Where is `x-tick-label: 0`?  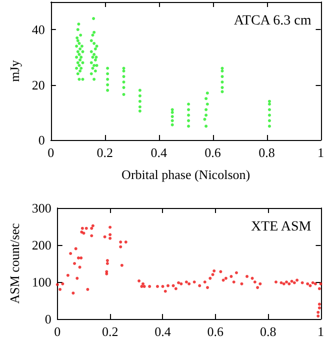
x-tick-label: 0 is located at coordinates (57, 331).